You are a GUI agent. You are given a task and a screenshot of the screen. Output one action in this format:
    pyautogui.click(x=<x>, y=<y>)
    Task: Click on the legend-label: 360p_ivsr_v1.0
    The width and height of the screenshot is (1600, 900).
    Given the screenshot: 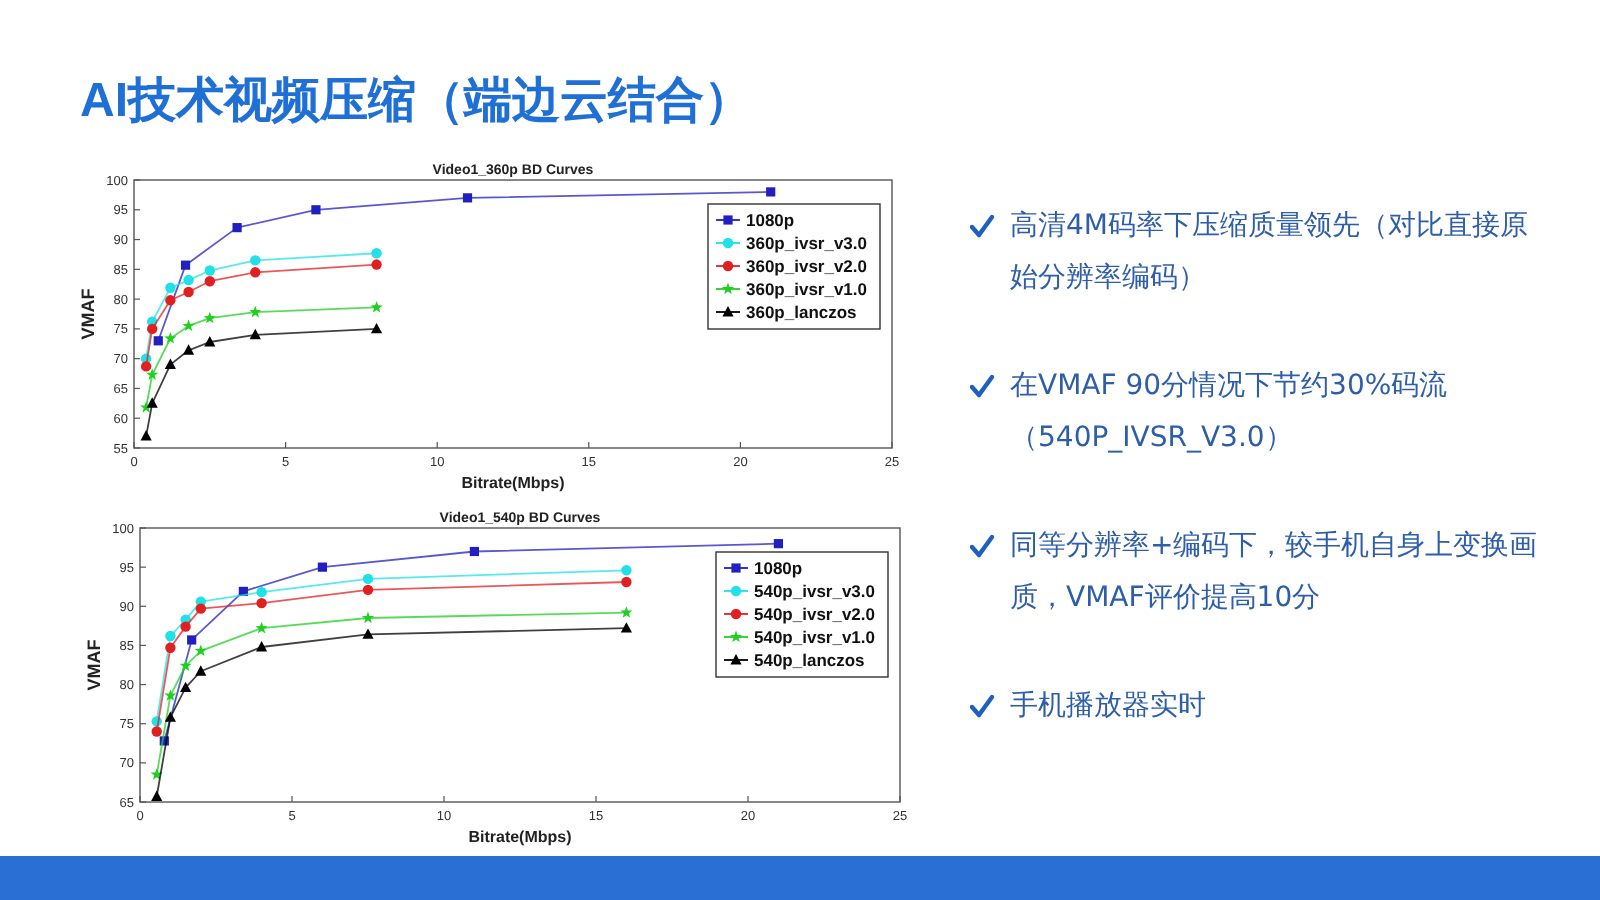 What is the action you would take?
    pyautogui.click(x=807, y=289)
    